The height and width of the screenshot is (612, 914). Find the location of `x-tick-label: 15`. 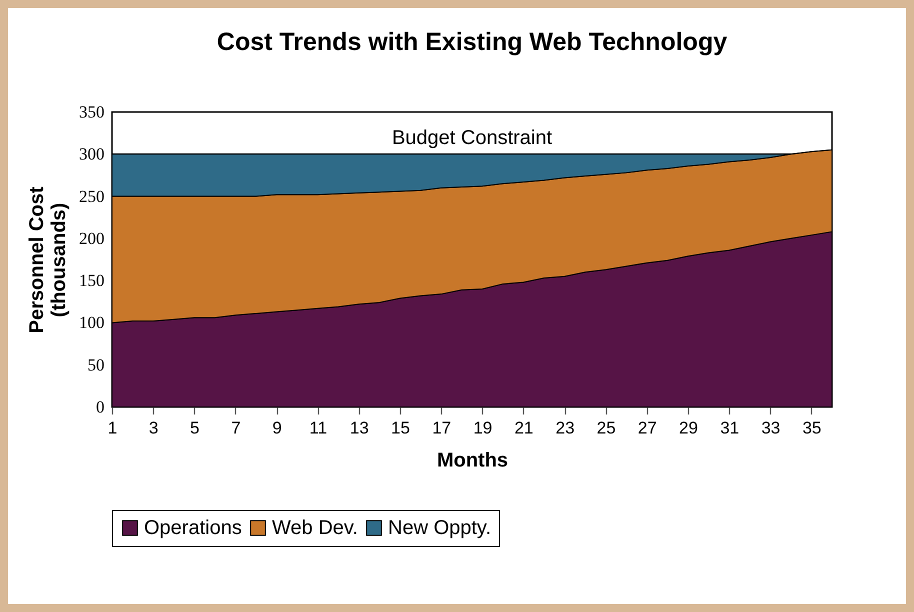

x-tick-label: 15 is located at coordinates (400, 428).